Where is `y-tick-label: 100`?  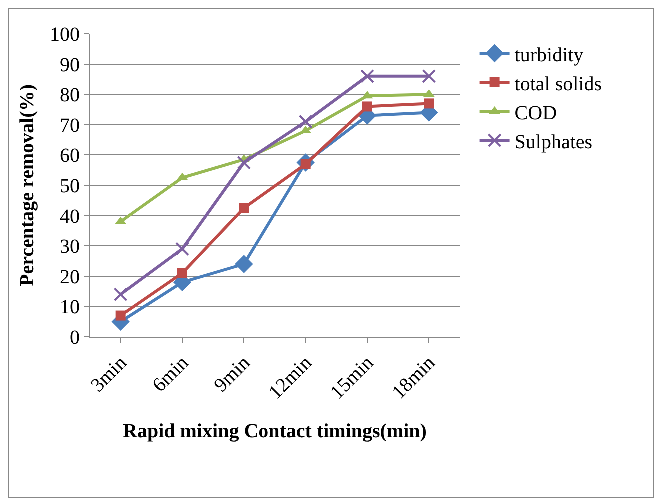 y-tick-label: 100 is located at coordinates (65, 35).